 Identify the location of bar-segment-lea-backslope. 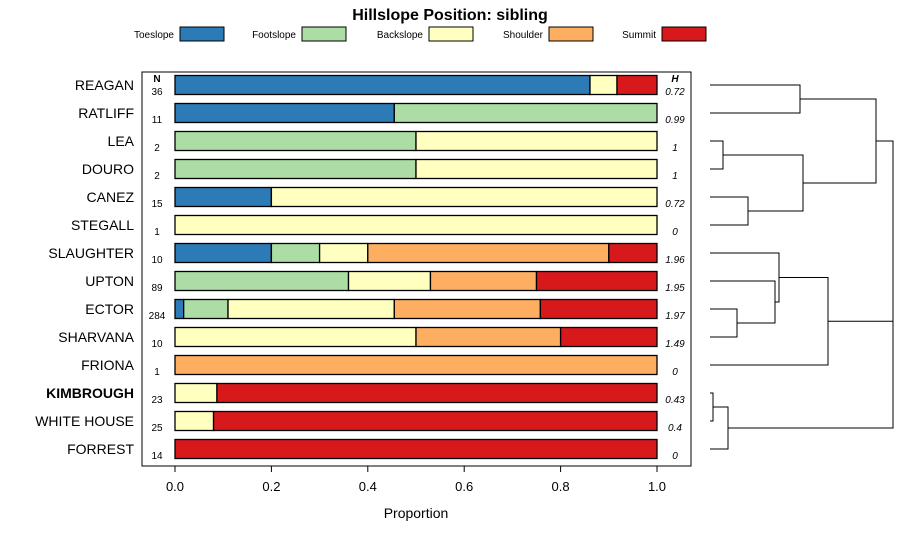
(536, 141).